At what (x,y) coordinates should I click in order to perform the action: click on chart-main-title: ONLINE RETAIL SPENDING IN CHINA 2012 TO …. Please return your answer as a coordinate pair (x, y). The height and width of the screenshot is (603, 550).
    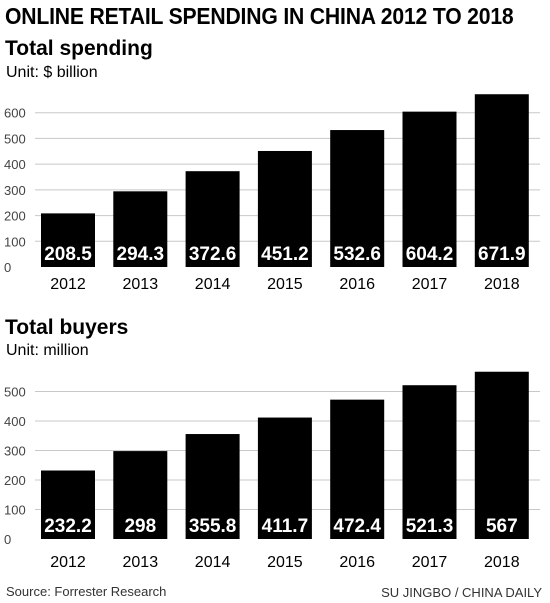
    Looking at the image, I should click on (259, 16).